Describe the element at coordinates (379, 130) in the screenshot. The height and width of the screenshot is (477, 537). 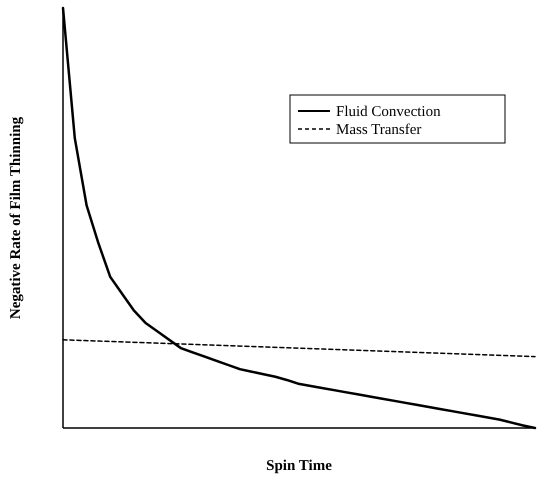
I see `legend-label: Mass Transfer` at that location.